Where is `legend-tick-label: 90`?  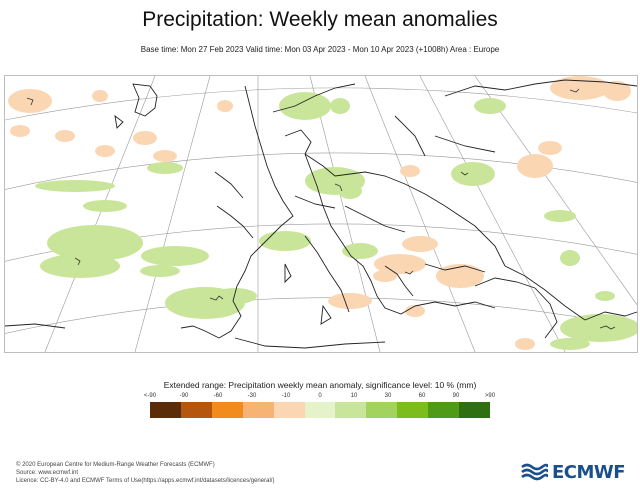 legend-tick-label: 90 is located at coordinates (456, 396).